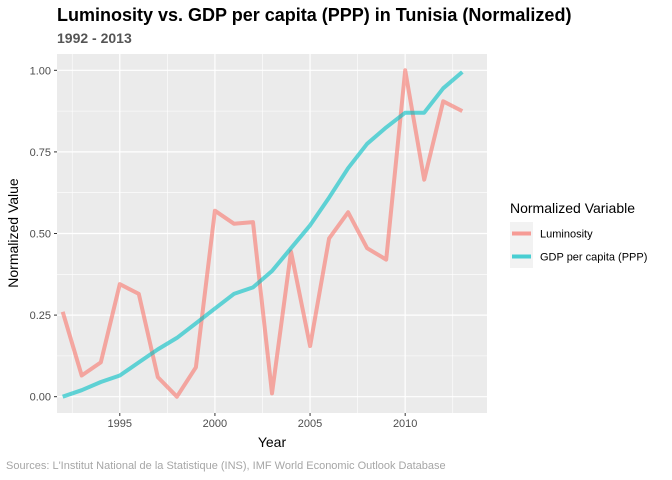 The width and height of the screenshot is (672, 480). Describe the element at coordinates (566, 235) in the screenshot. I see `legend-label-luminosity: Luminosity` at that location.